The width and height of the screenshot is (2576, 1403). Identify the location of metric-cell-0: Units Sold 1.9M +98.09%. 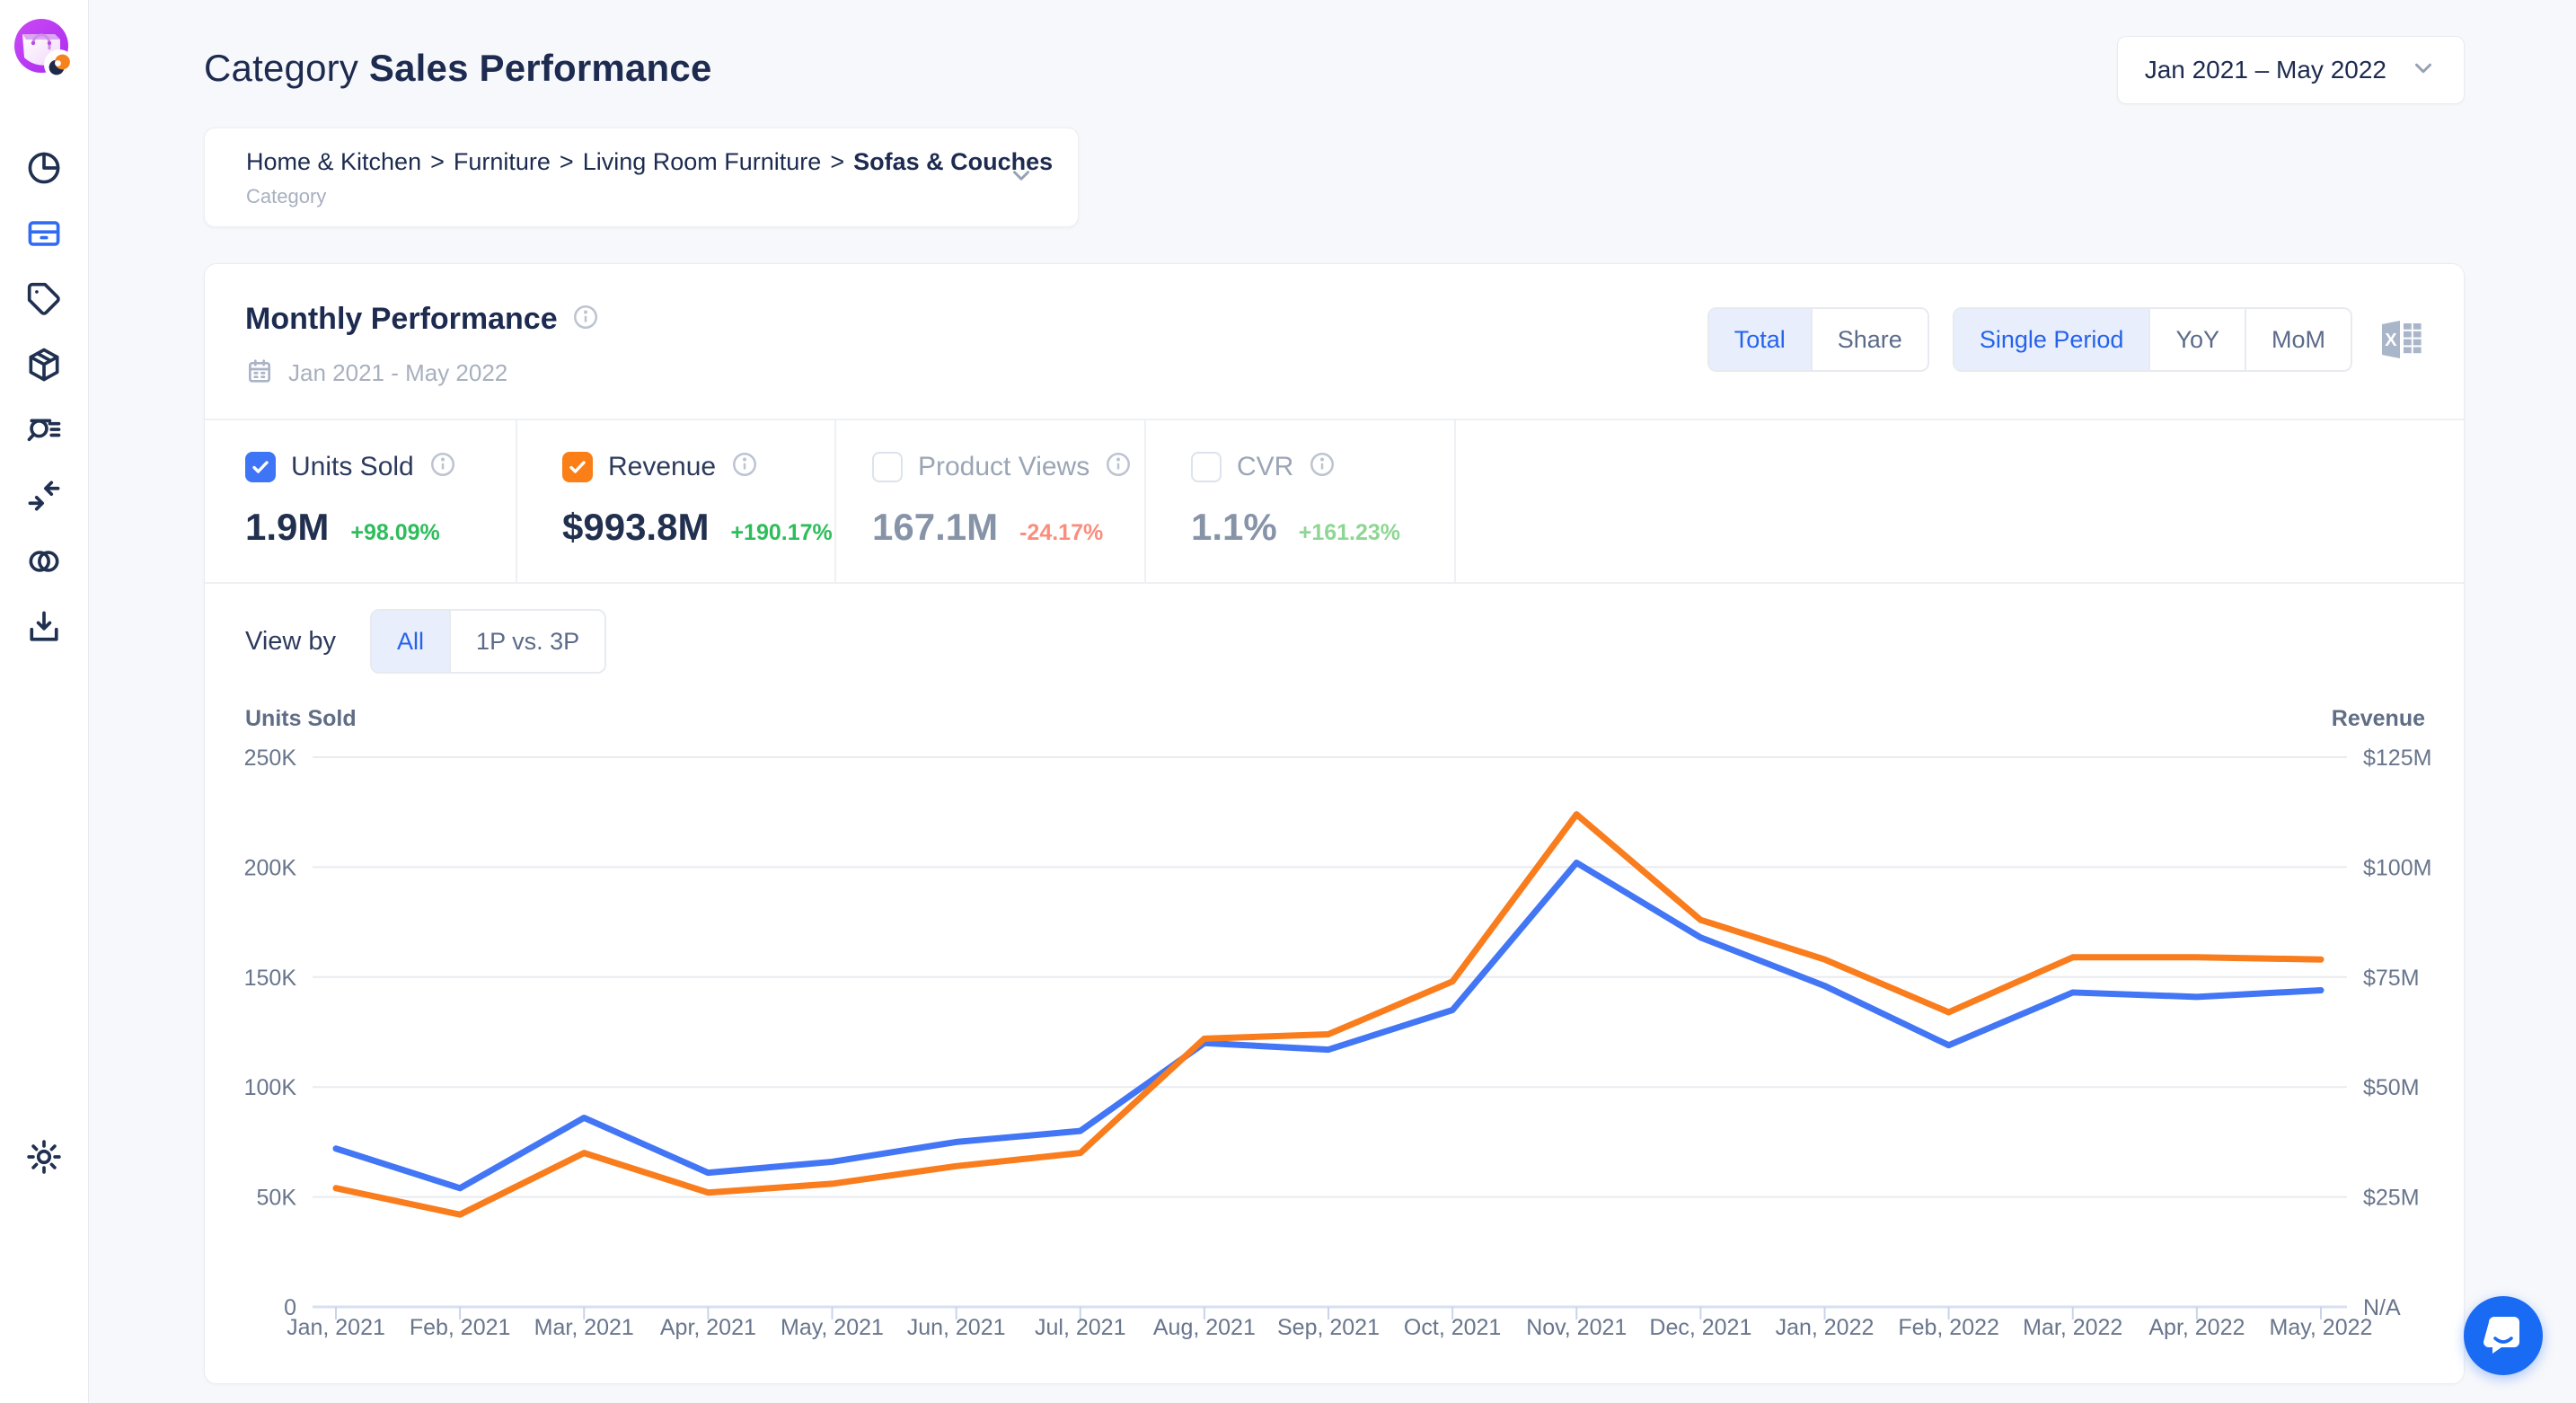
(361, 501).